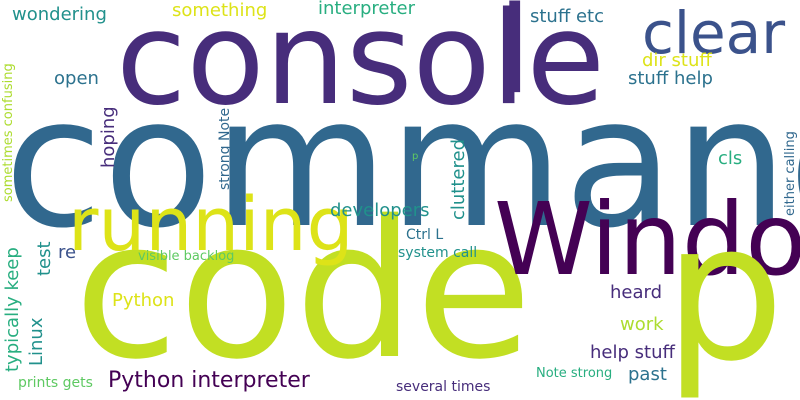 This screenshot has width=800, height=400. I want to click on word-dir-stuff: dir stuff, so click(677, 60).